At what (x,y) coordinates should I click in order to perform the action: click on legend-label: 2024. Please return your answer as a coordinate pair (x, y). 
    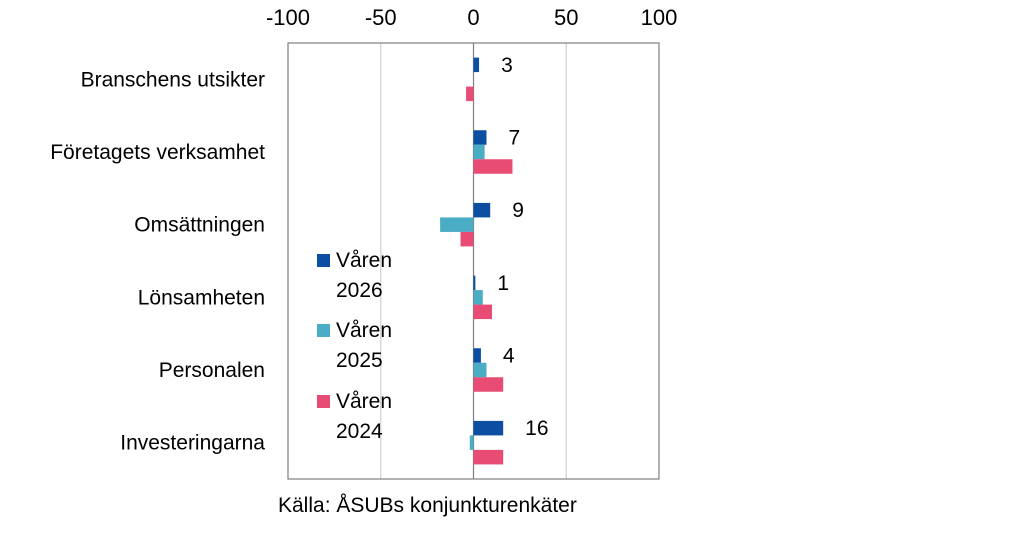
    Looking at the image, I should click on (359, 431).